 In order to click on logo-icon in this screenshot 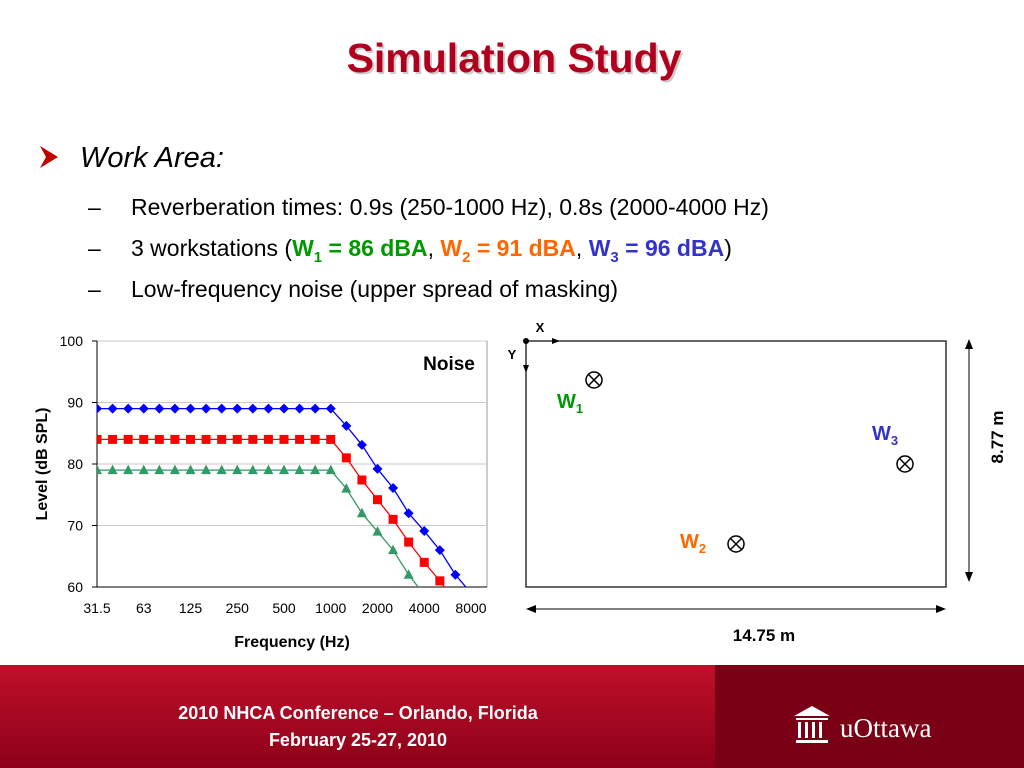, I will do `click(812, 724)`.